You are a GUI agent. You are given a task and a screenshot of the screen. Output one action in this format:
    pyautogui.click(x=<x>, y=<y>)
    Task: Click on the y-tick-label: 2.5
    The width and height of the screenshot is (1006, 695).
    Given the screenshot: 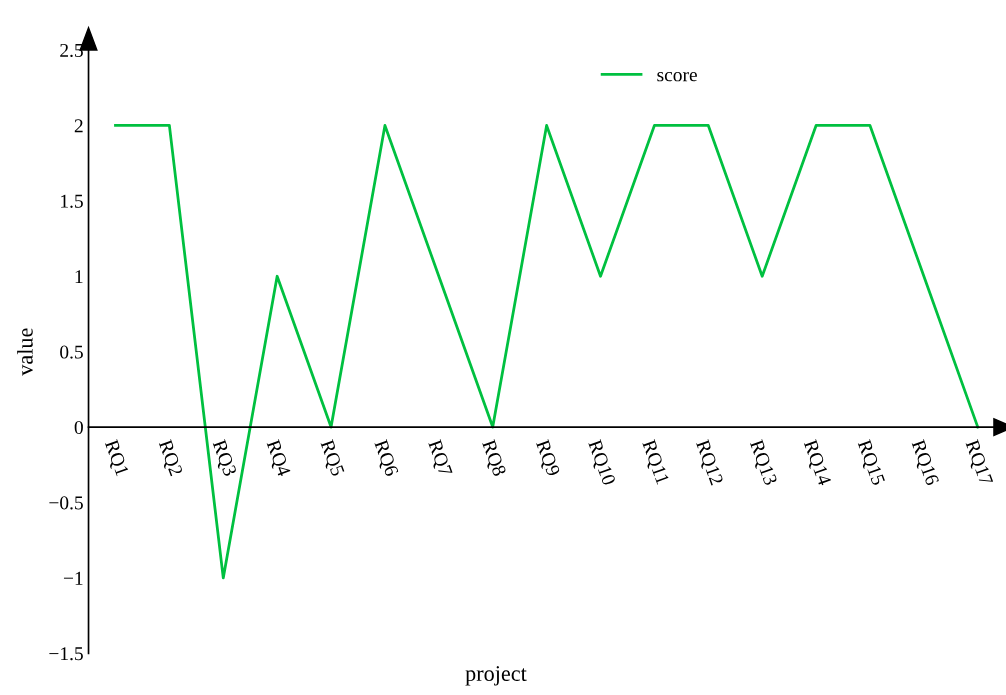 What is the action you would take?
    pyautogui.click(x=71, y=50)
    